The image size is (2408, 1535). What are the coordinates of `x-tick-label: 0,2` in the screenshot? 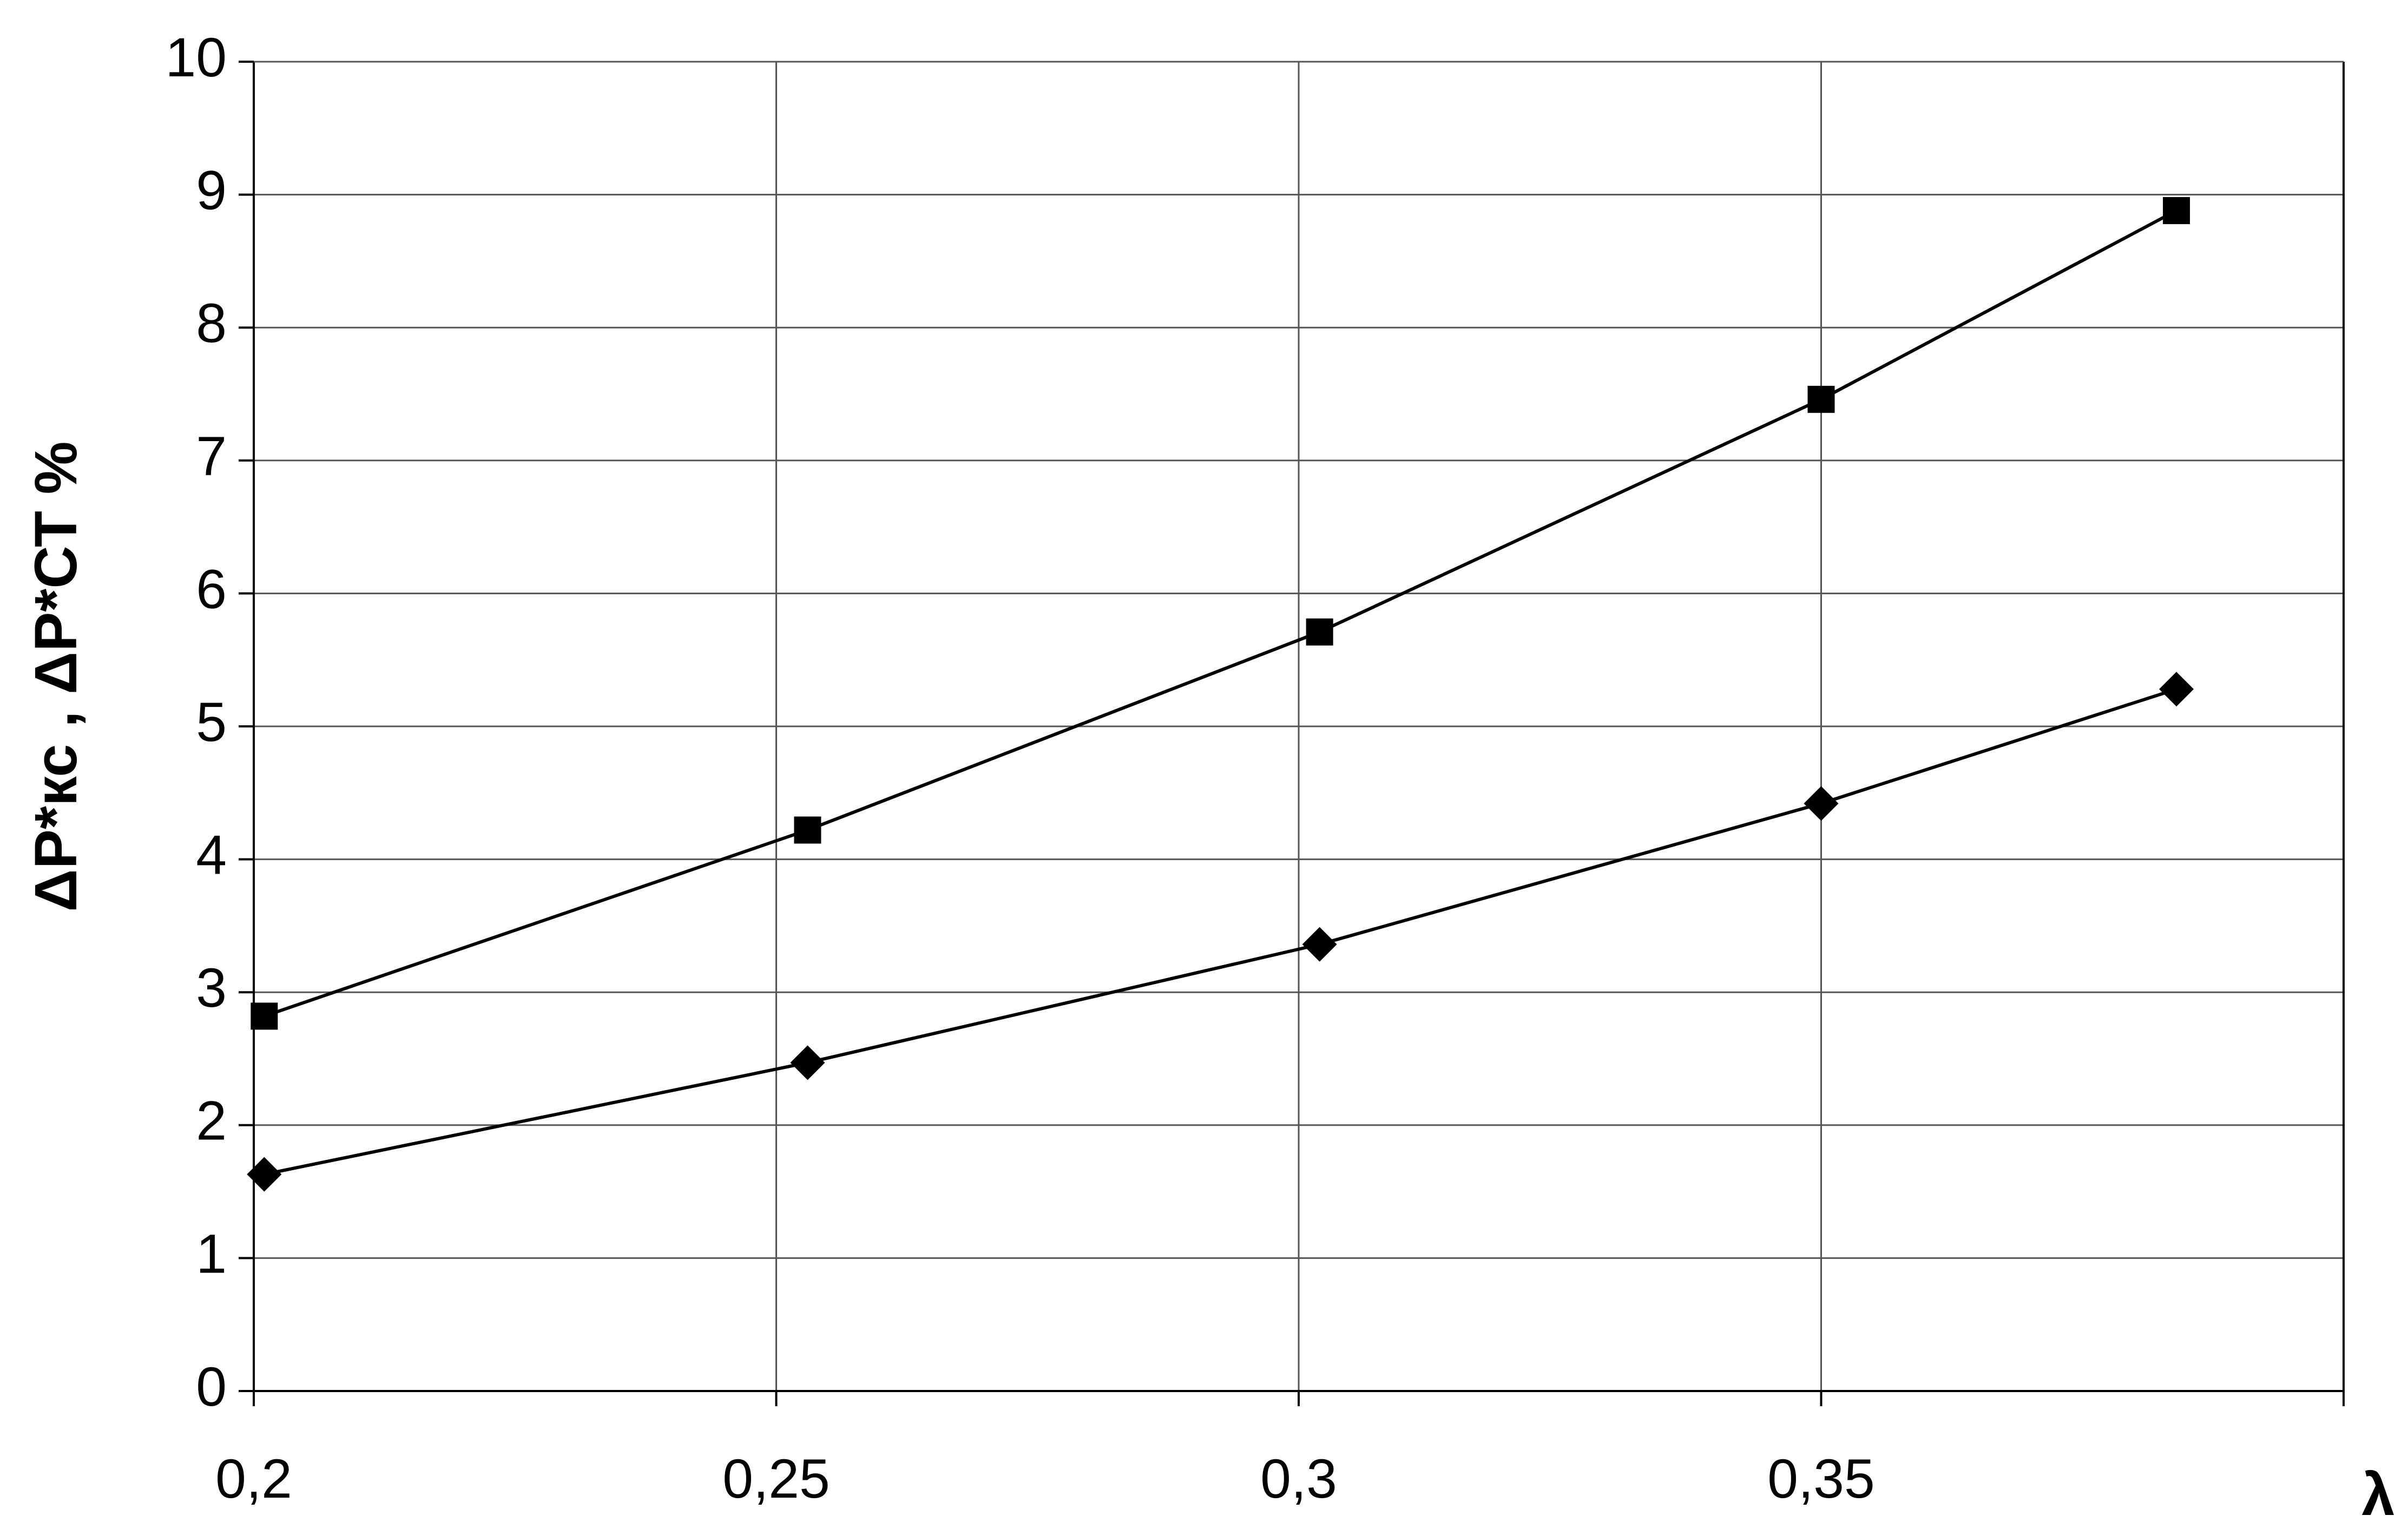 It's located at (253, 1479).